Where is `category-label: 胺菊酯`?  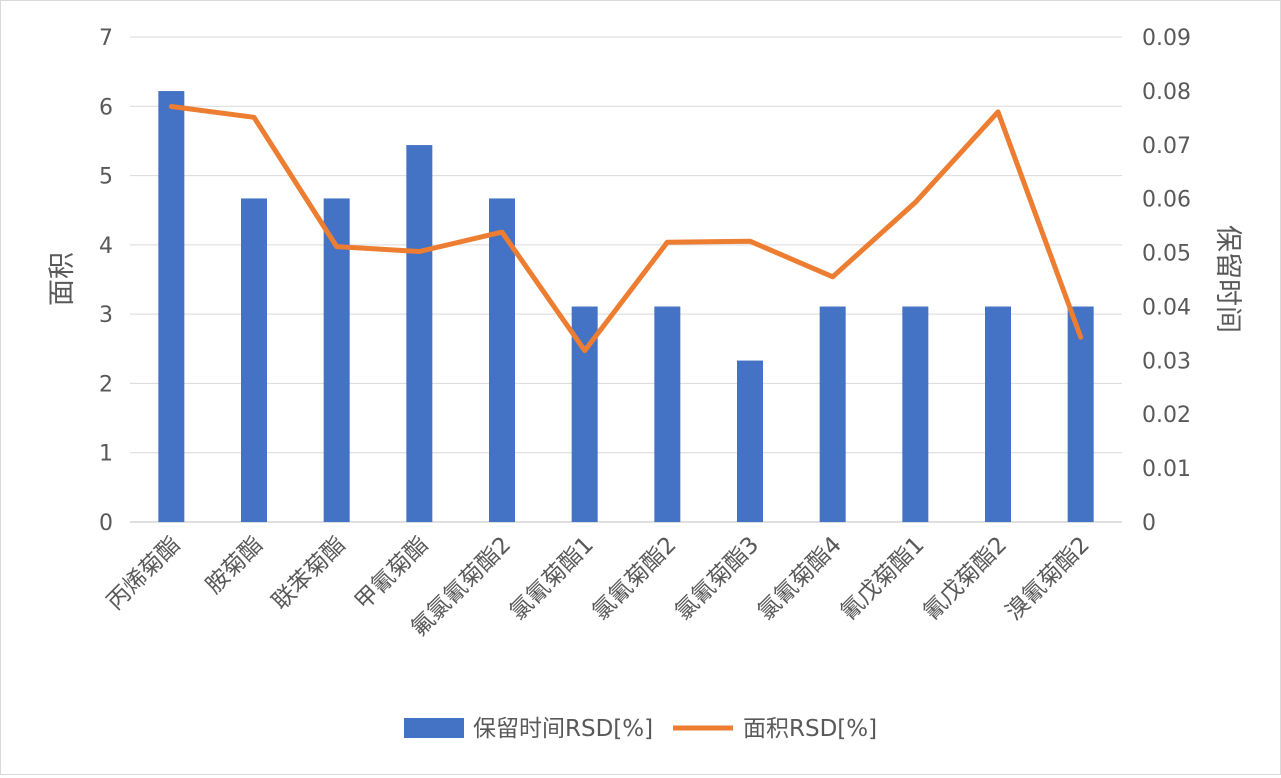
category-label: 胺菊酯 is located at coordinates (234, 565).